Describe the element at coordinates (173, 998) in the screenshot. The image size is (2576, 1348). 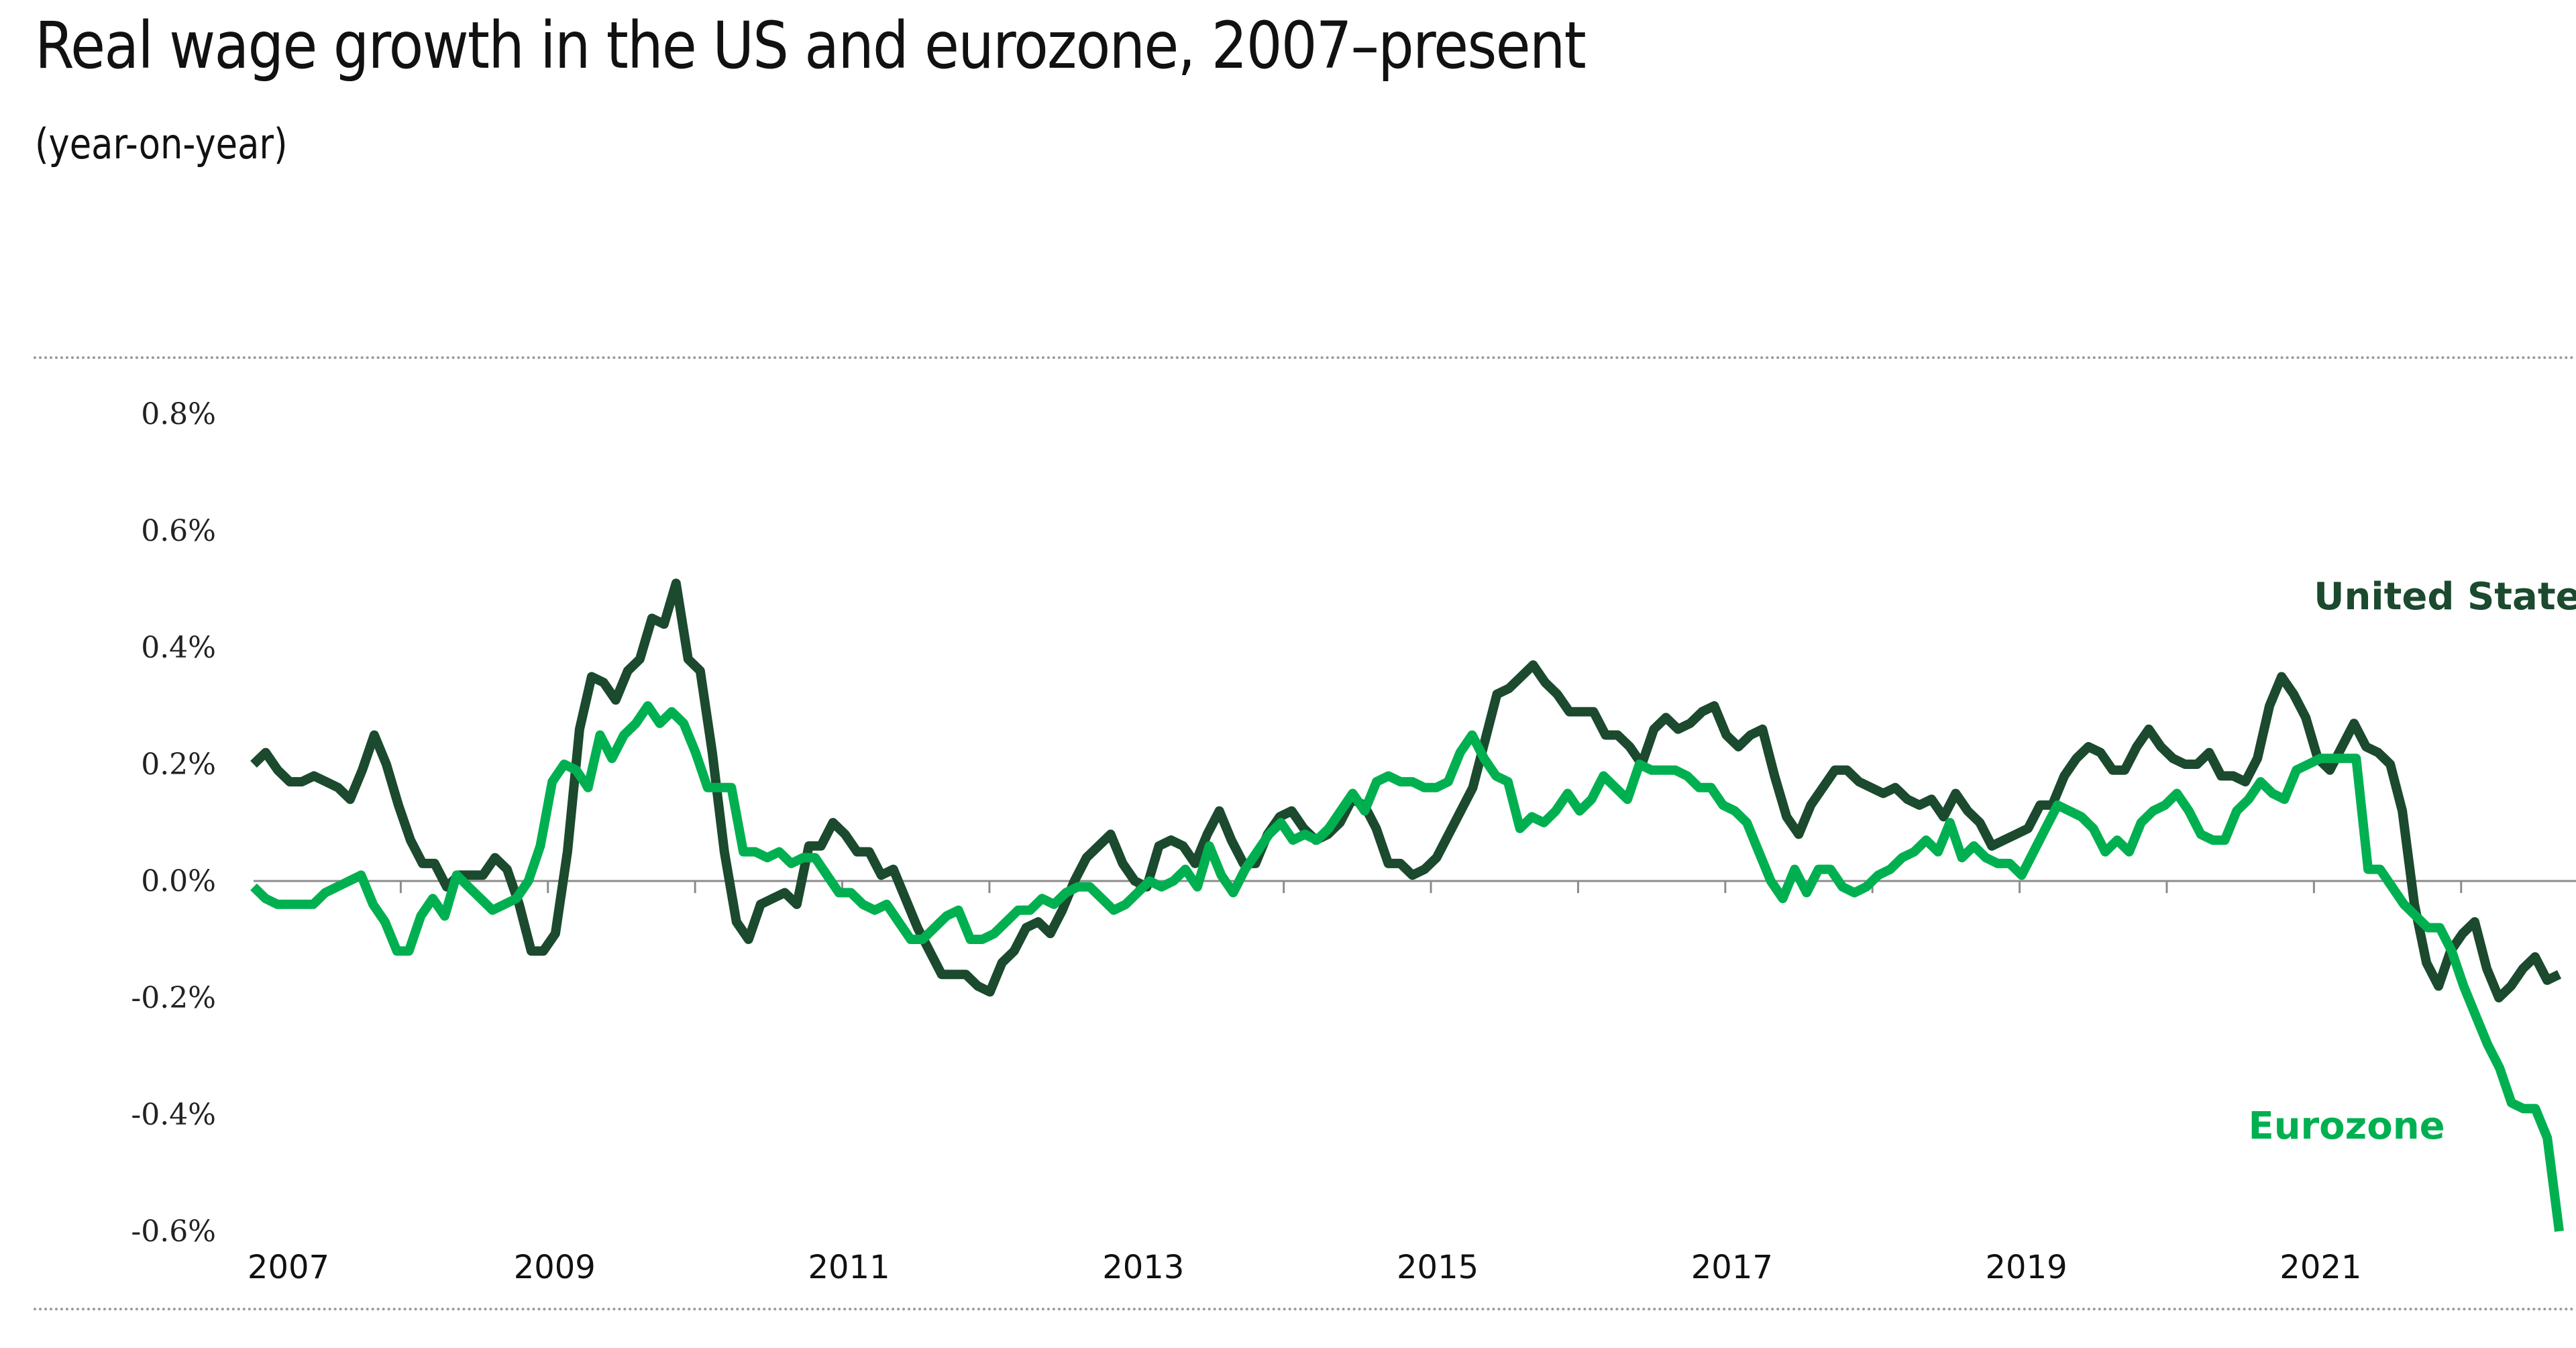
I see `y-tick-label: -0.2%` at that location.